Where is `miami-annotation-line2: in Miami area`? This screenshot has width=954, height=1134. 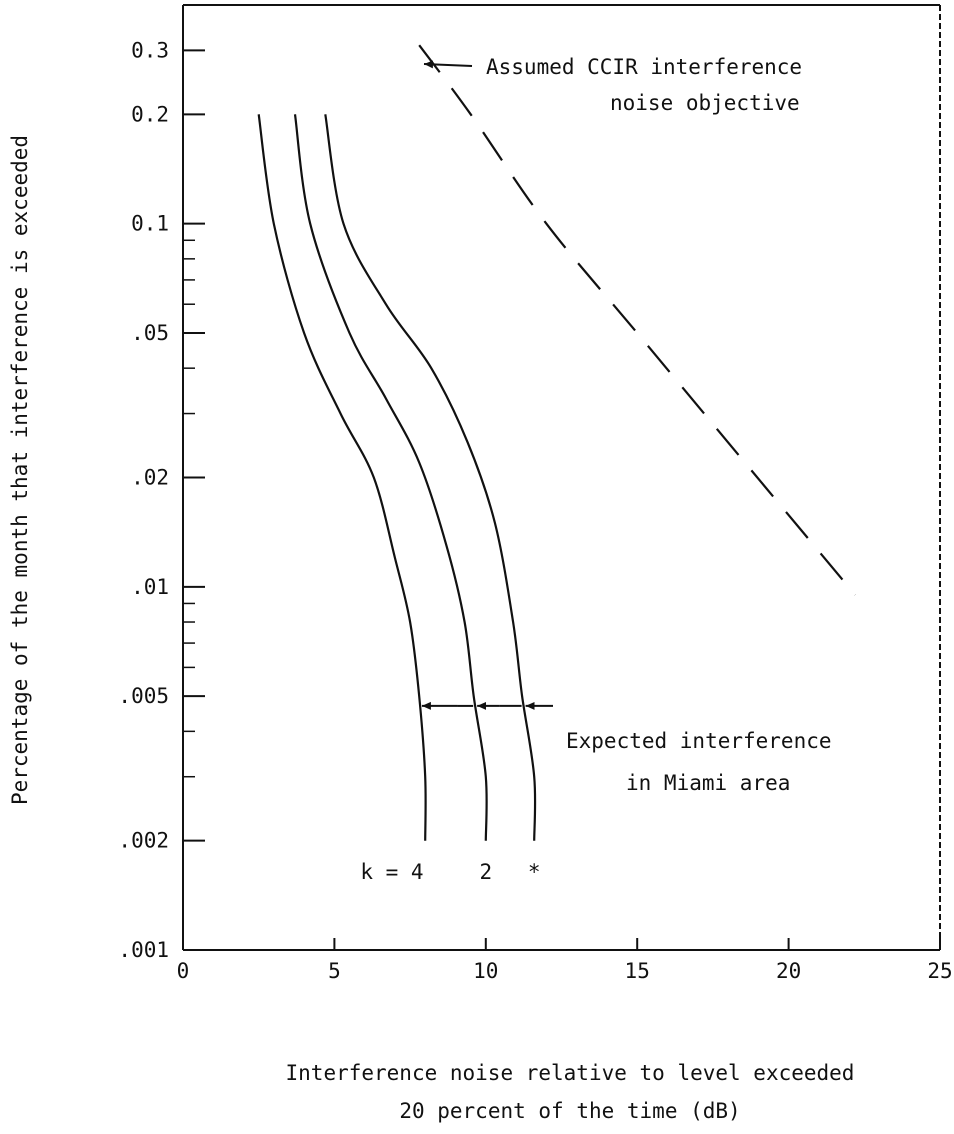
miami-annotation-line2: in Miami area is located at coordinates (708, 783).